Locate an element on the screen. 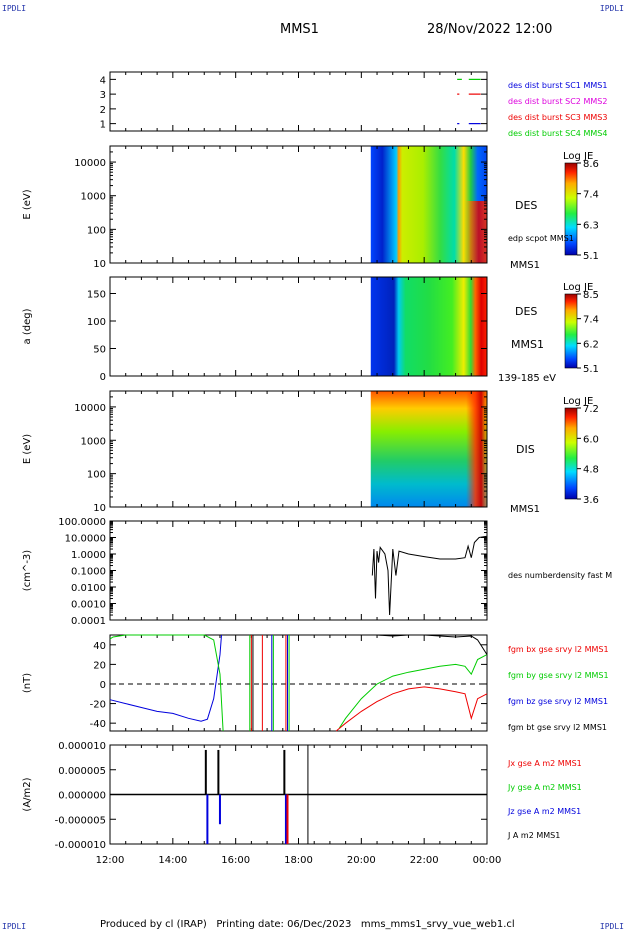 Image resolution: width=630 pixels, height=934 pixels. panel-5-ytick-label: 20 is located at coordinates (99, 665).